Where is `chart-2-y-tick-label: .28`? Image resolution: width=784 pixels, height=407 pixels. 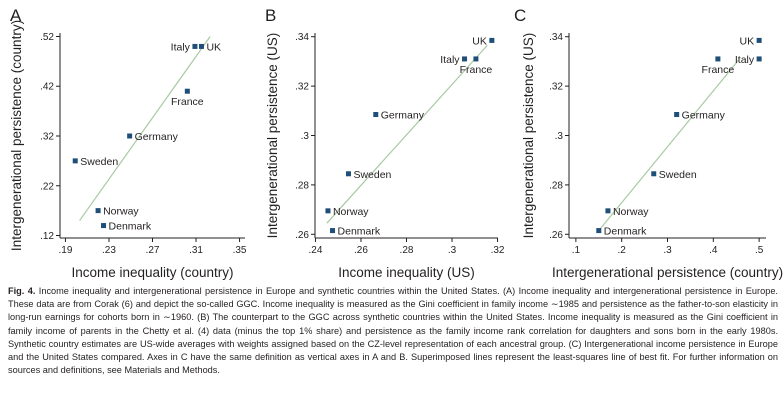
chart-2-y-tick-label: .28 is located at coordinates (302, 185).